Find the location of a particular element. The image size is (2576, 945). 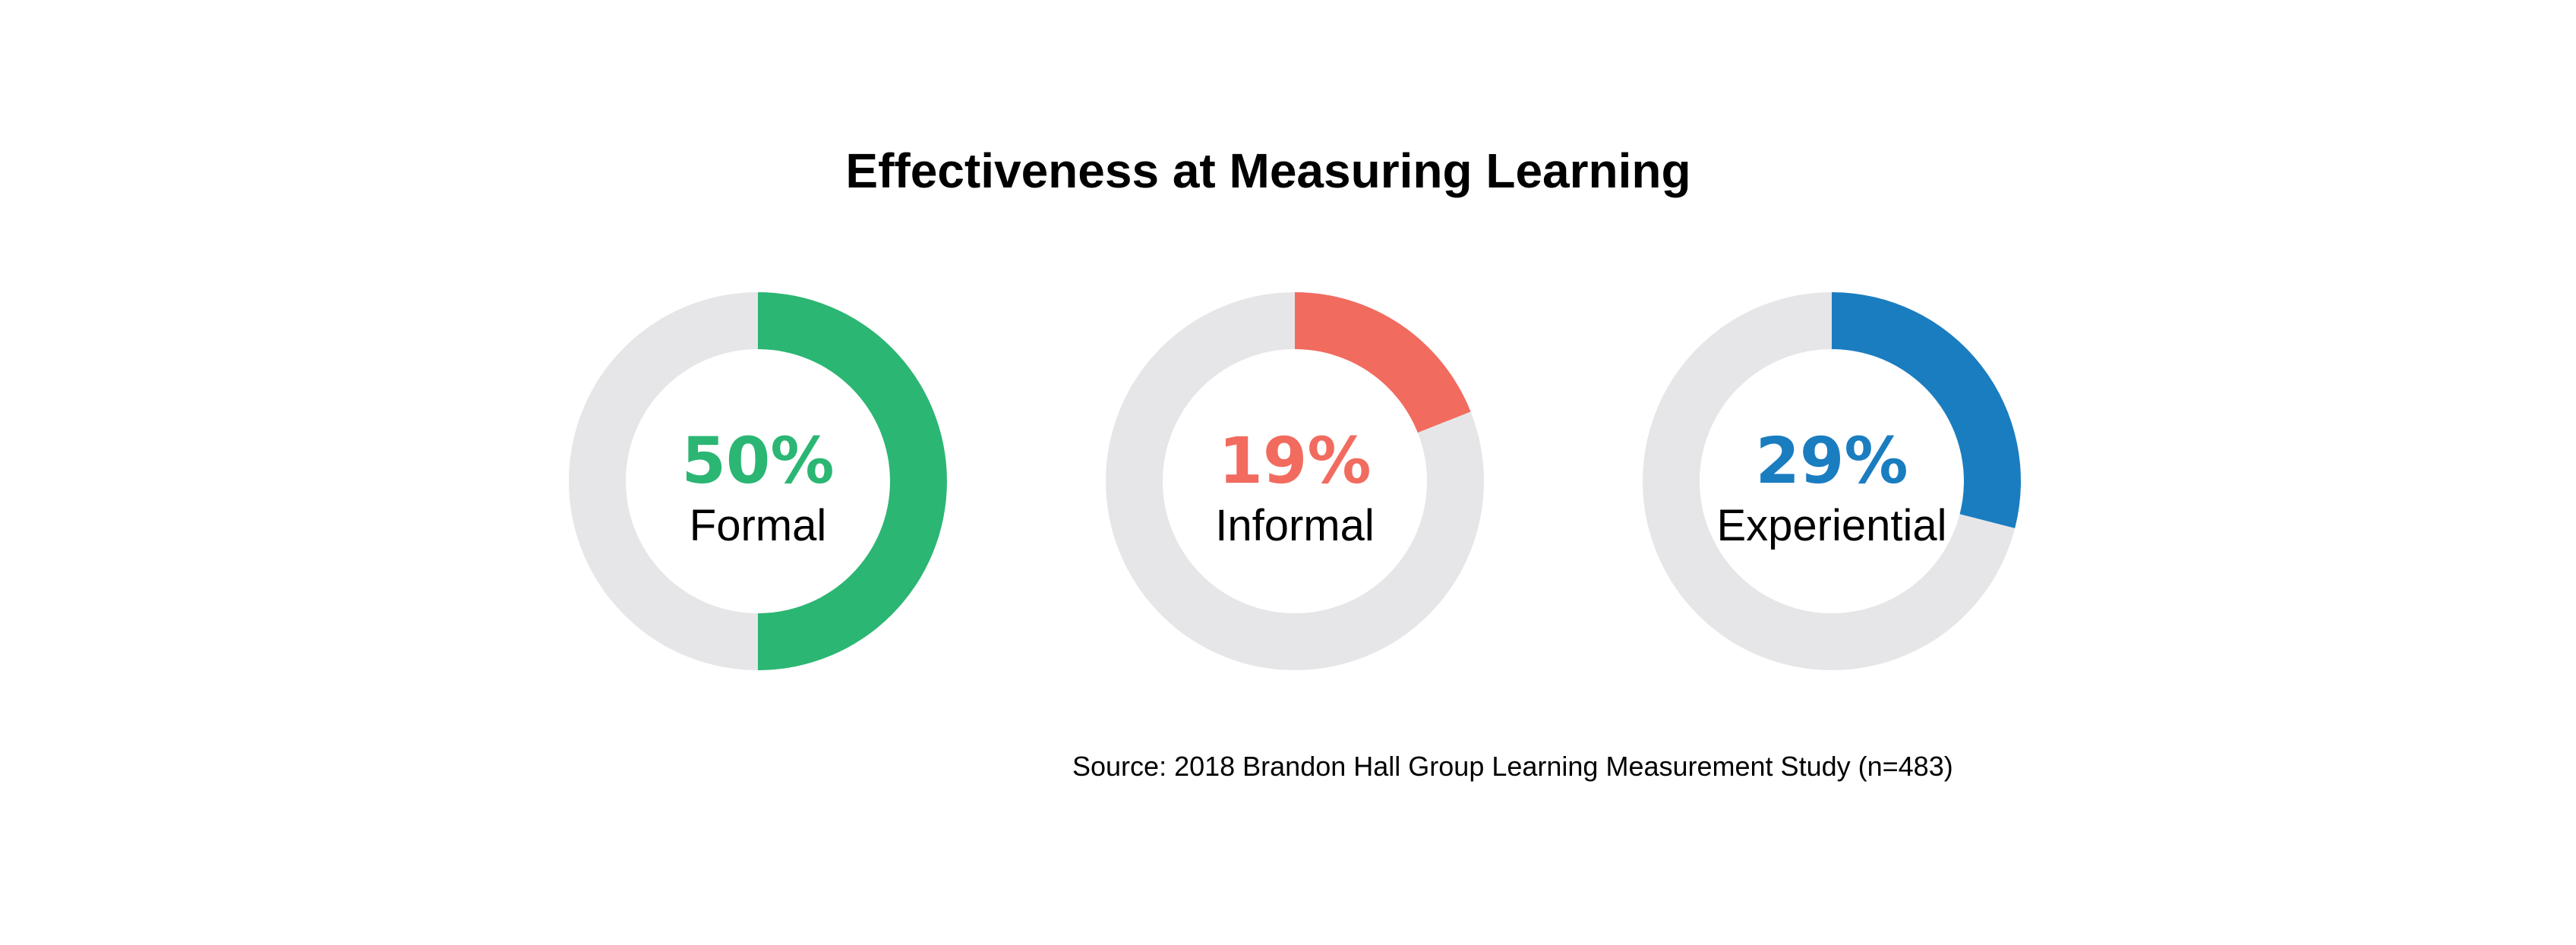

donut-segment-informal is located at coordinates (1383, 362).